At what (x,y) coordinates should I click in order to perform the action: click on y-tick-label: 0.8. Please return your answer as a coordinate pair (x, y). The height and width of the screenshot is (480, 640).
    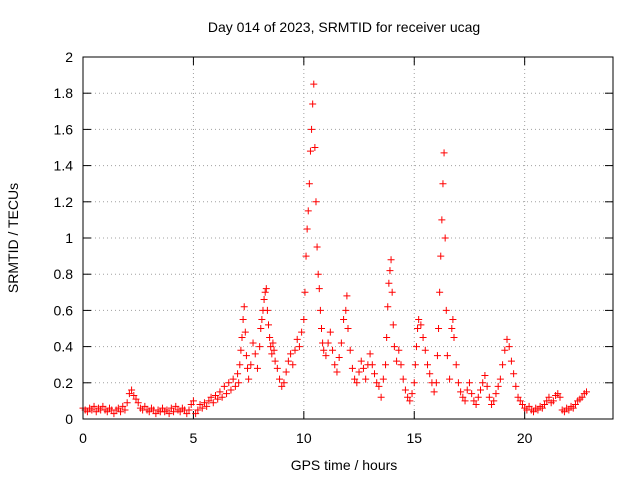
    Looking at the image, I should click on (64, 274).